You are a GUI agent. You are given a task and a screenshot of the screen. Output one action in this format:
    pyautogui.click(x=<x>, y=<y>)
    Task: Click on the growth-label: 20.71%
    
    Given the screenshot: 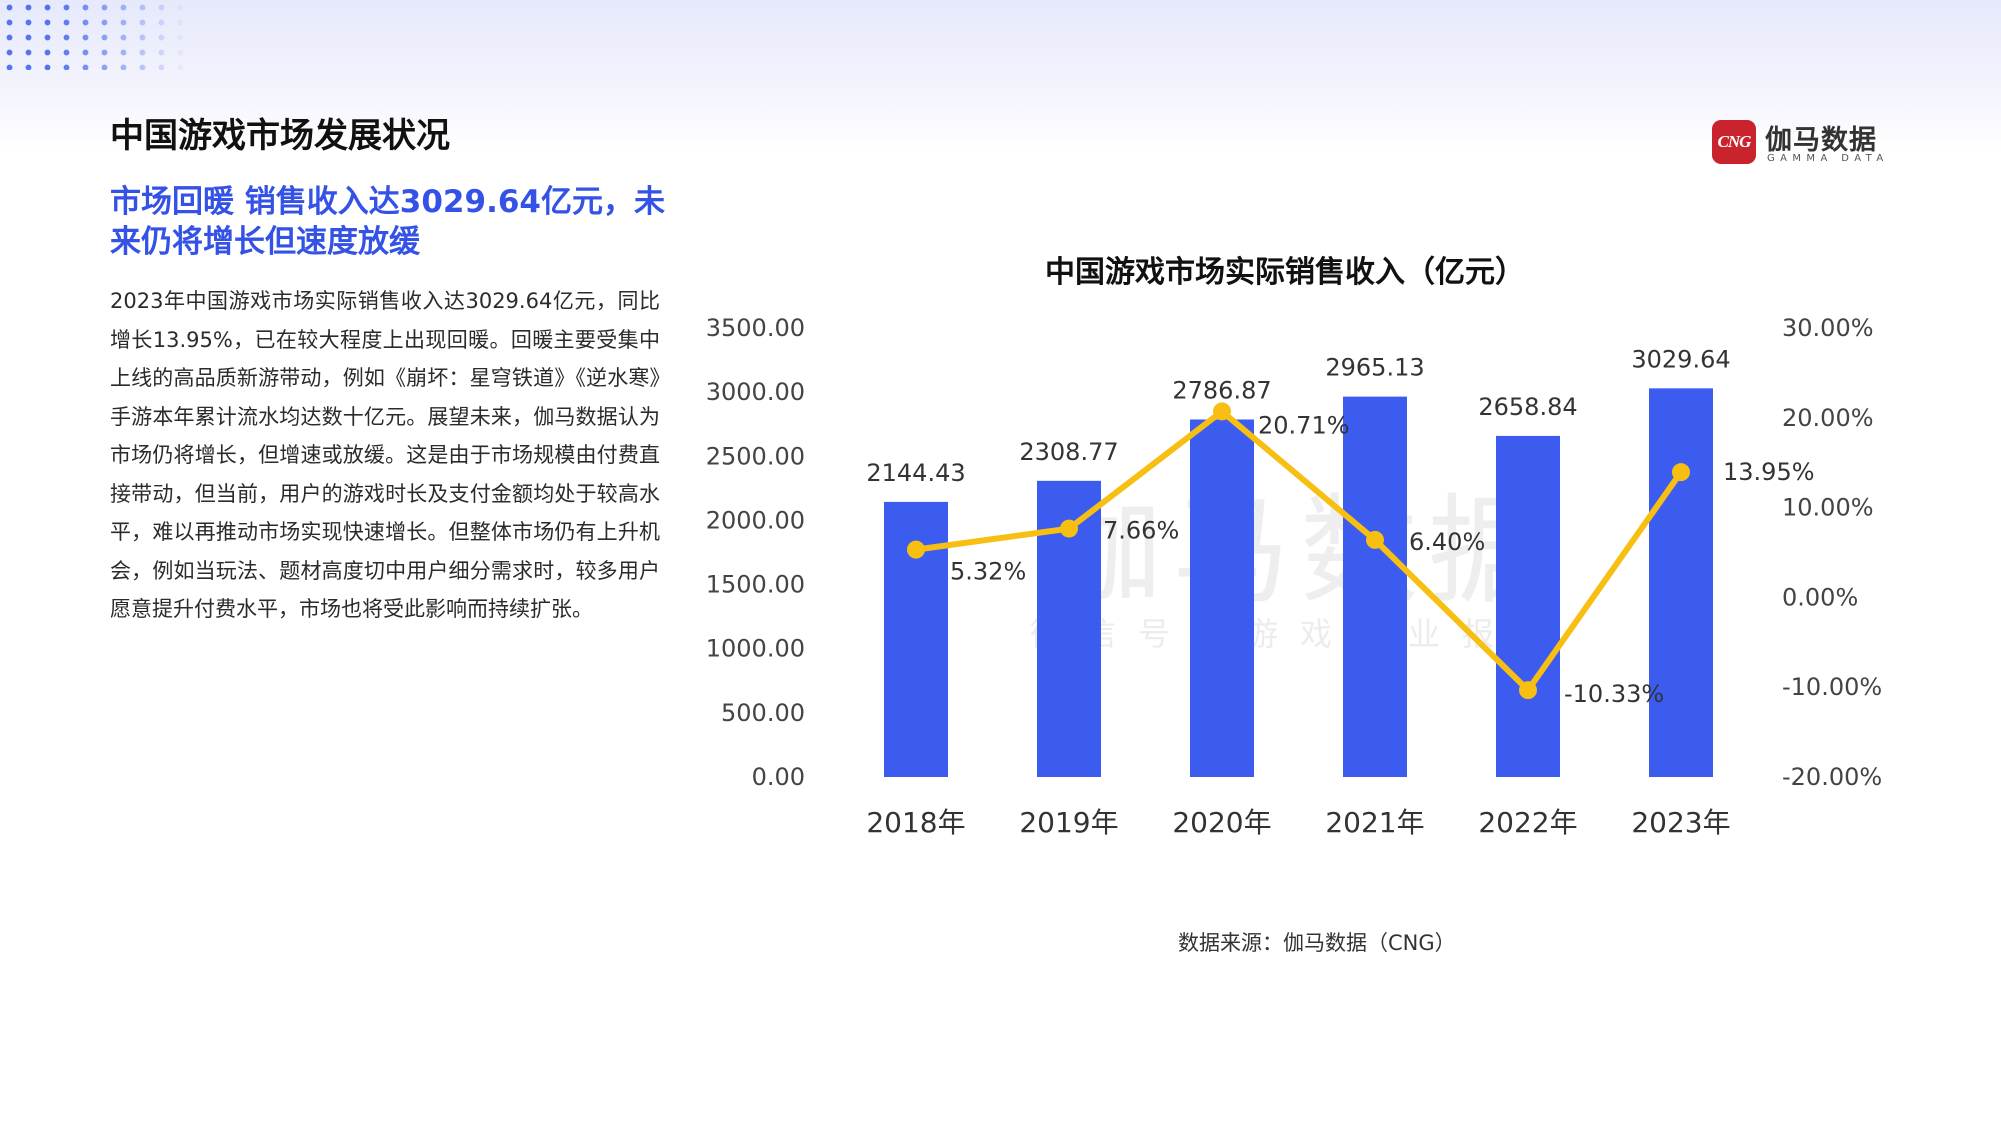 What is the action you would take?
    pyautogui.click(x=1304, y=425)
    